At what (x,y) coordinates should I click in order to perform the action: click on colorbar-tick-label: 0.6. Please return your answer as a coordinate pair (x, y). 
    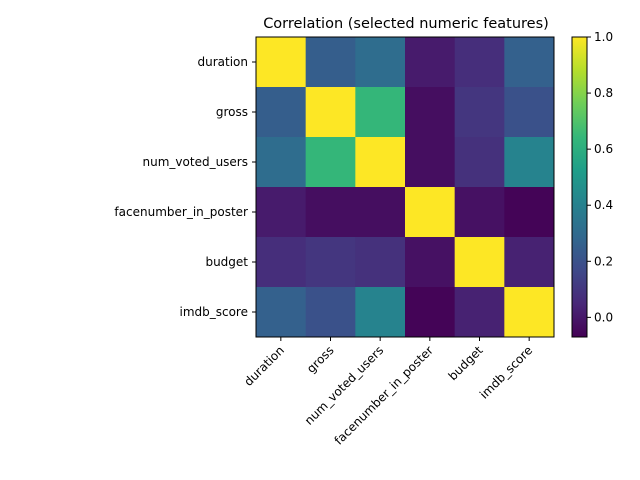
    Looking at the image, I should click on (603, 149).